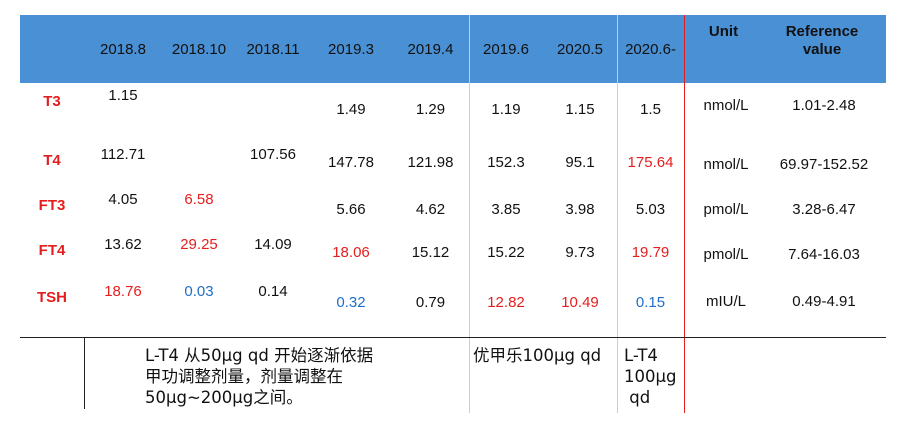 The height and width of the screenshot is (425, 900). Describe the element at coordinates (273, 154) in the screenshot. I see `table-cell: 107.56` at that location.